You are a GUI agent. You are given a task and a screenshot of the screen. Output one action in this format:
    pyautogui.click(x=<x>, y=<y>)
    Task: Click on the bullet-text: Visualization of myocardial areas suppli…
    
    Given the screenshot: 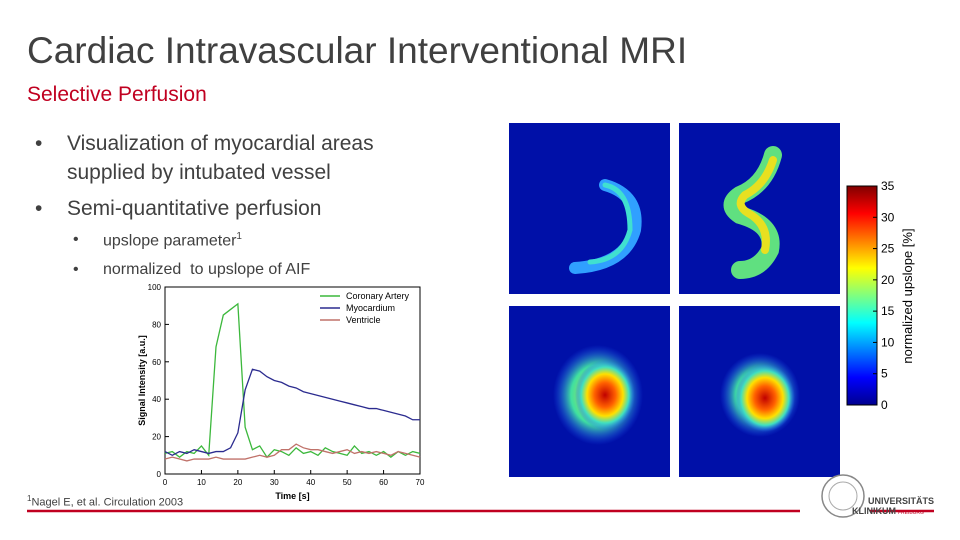 What is the action you would take?
    pyautogui.click(x=220, y=158)
    